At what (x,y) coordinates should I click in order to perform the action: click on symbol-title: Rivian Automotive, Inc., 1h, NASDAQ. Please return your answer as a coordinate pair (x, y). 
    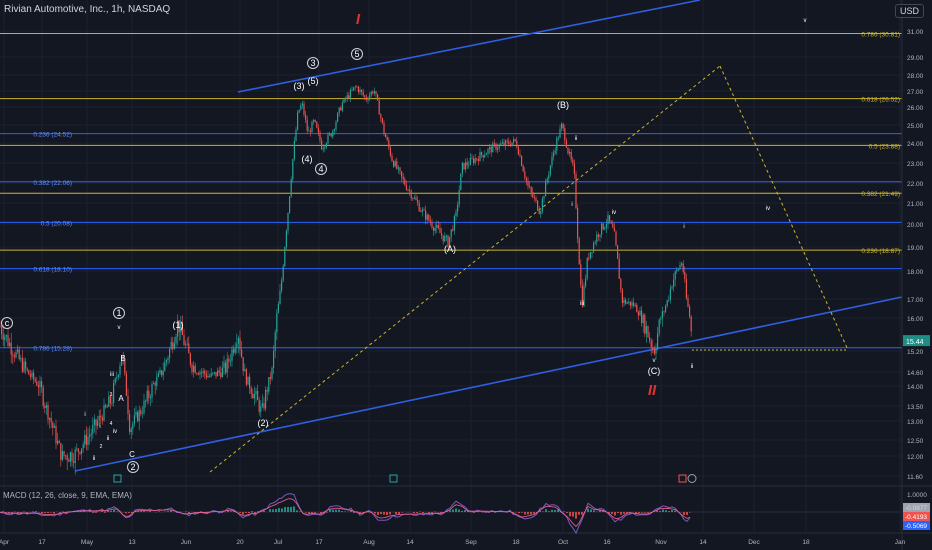
    Looking at the image, I should click on (87, 9).